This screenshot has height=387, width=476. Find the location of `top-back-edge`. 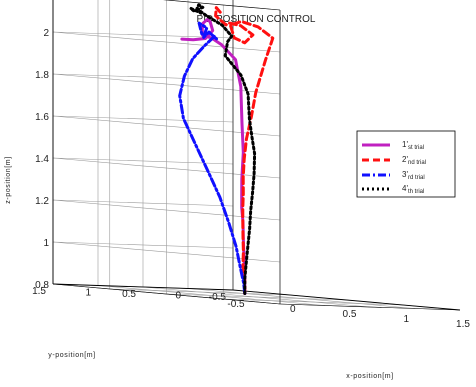

top-back-edge is located at coordinates (222, 5).